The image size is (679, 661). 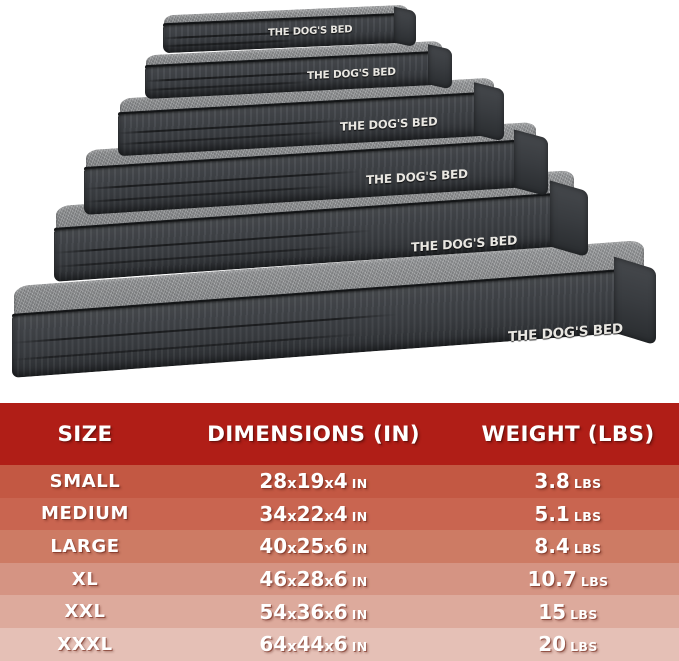 What do you see at coordinates (405, 27) in the screenshot?
I see `bed-small-side-wall` at bounding box center [405, 27].